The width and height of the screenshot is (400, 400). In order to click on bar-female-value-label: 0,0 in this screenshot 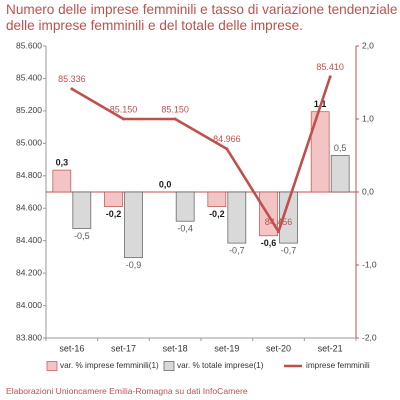, I will do `click(165, 184)`.